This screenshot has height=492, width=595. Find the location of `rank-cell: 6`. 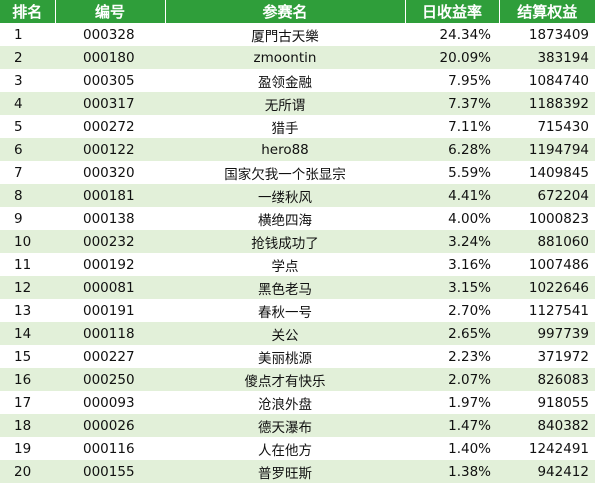

rank-cell: 6 is located at coordinates (27, 149).